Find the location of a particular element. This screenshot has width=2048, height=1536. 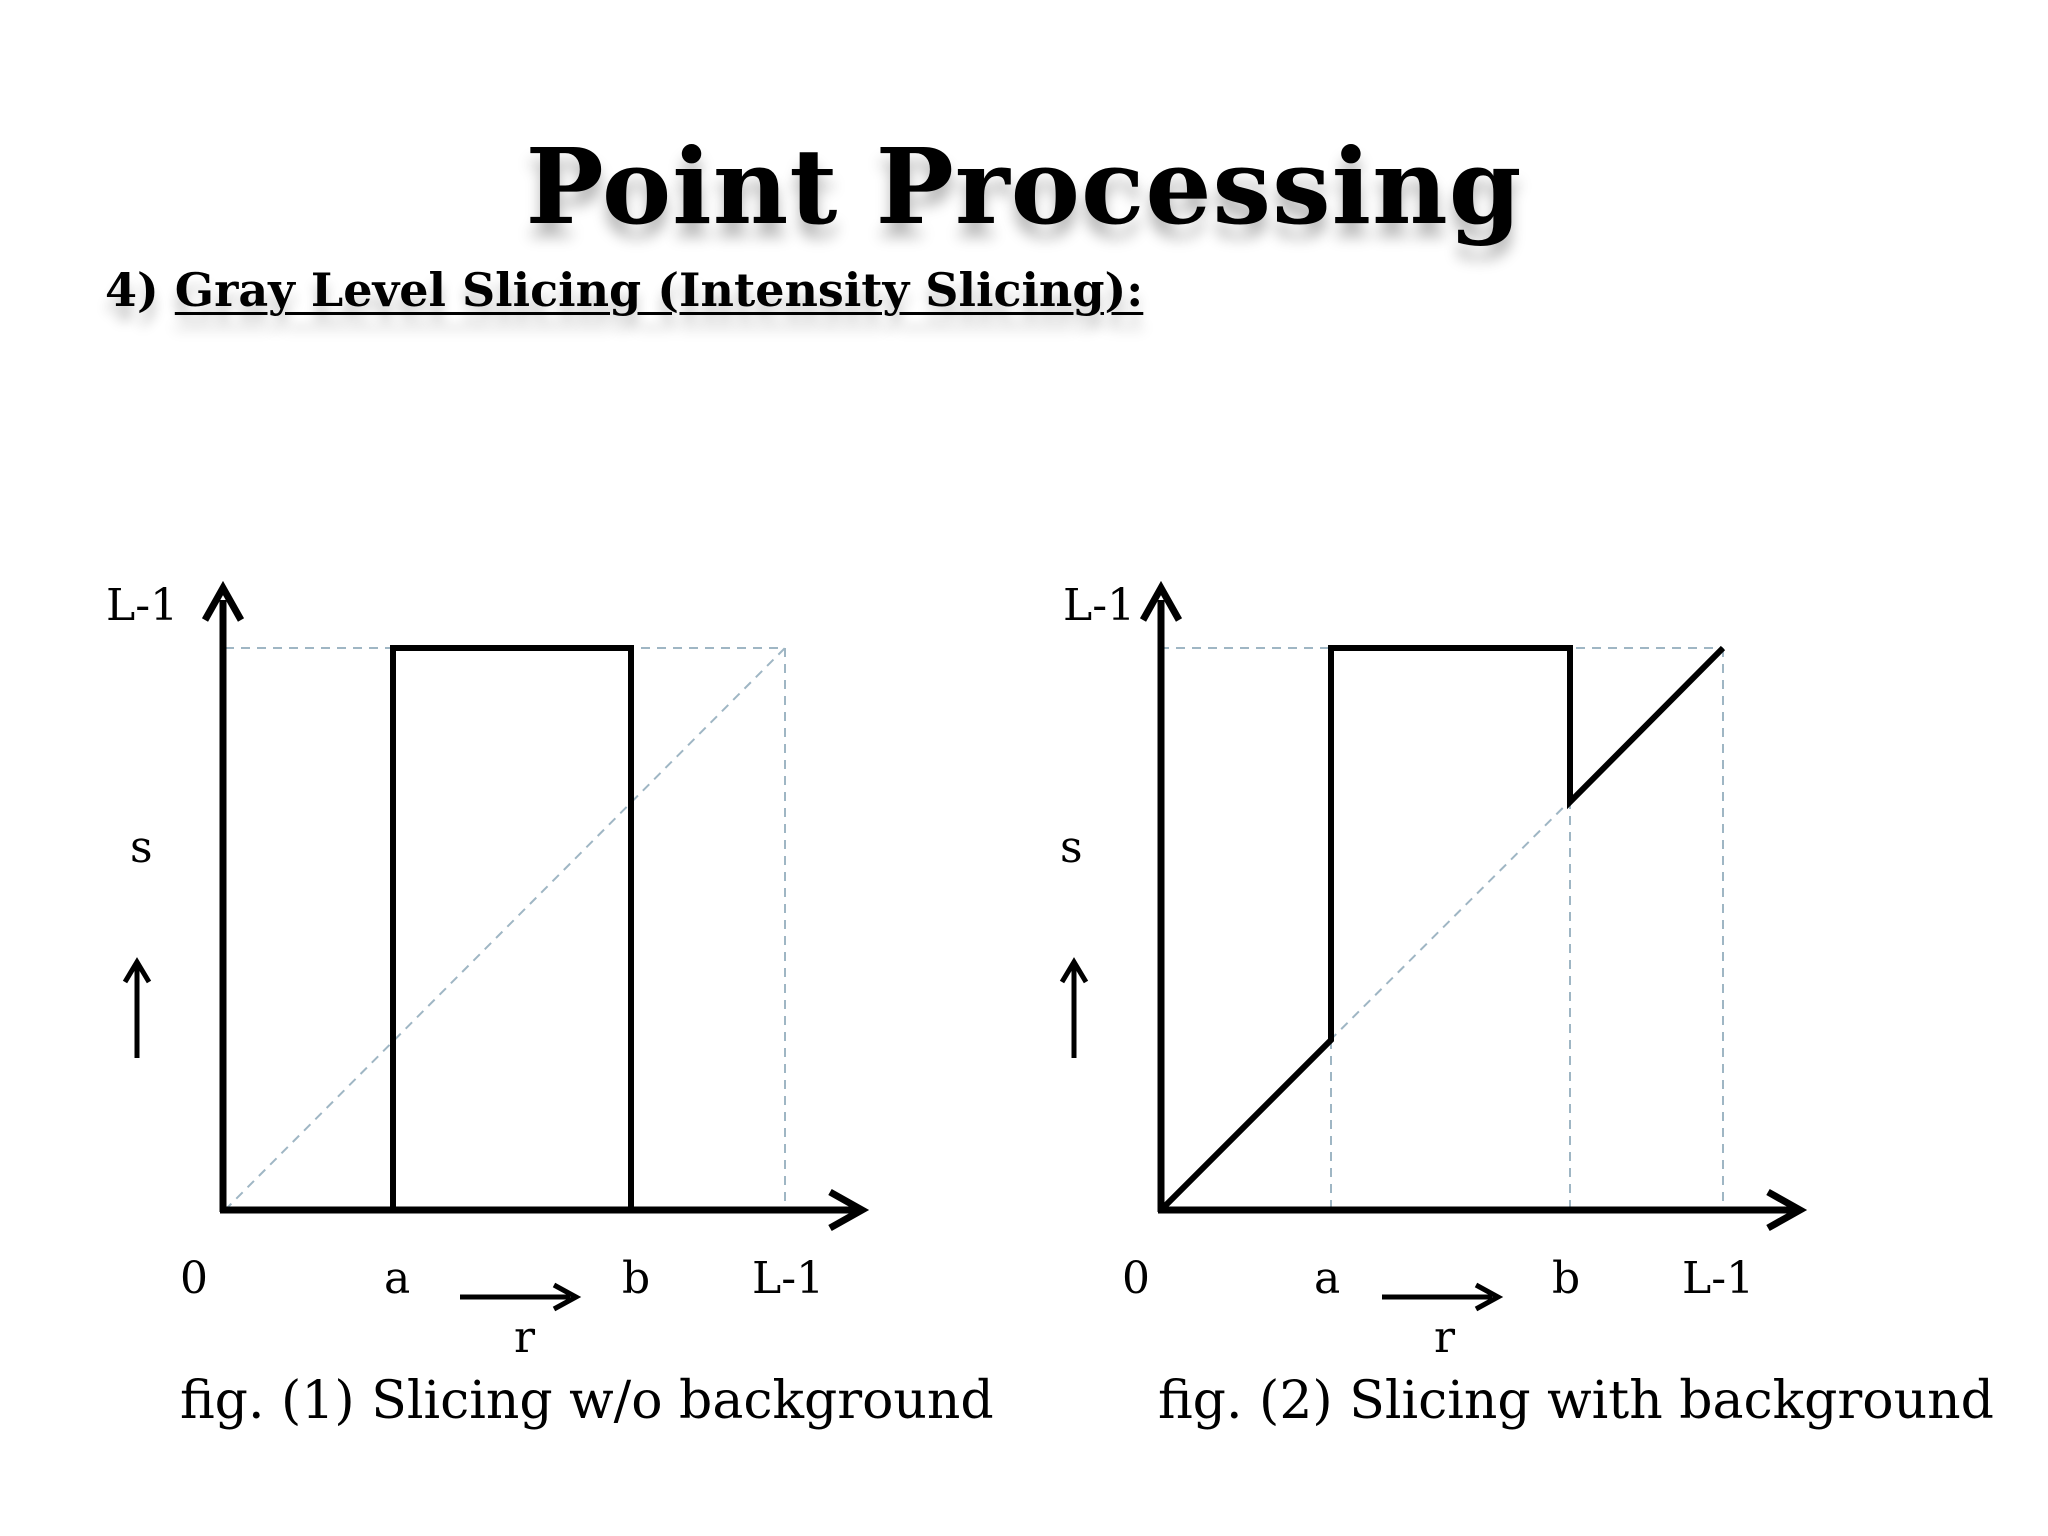

fig1-y-axis-arrowhead is located at coordinates (223, 601).